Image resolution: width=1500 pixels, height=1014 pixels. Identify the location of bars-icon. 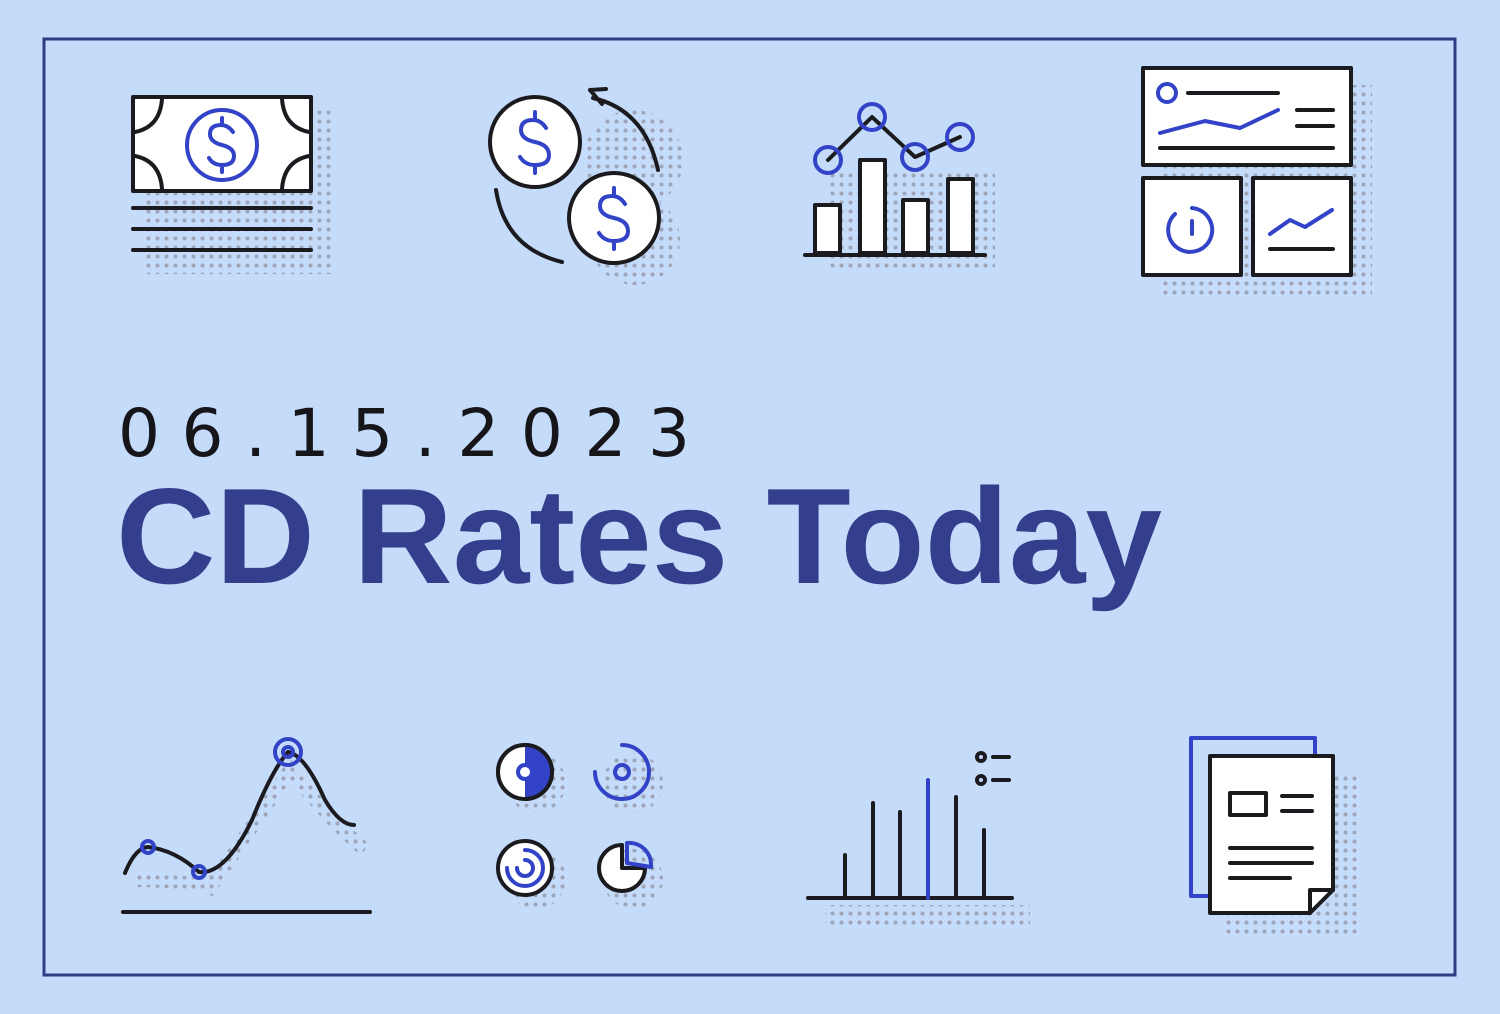
(918, 838).